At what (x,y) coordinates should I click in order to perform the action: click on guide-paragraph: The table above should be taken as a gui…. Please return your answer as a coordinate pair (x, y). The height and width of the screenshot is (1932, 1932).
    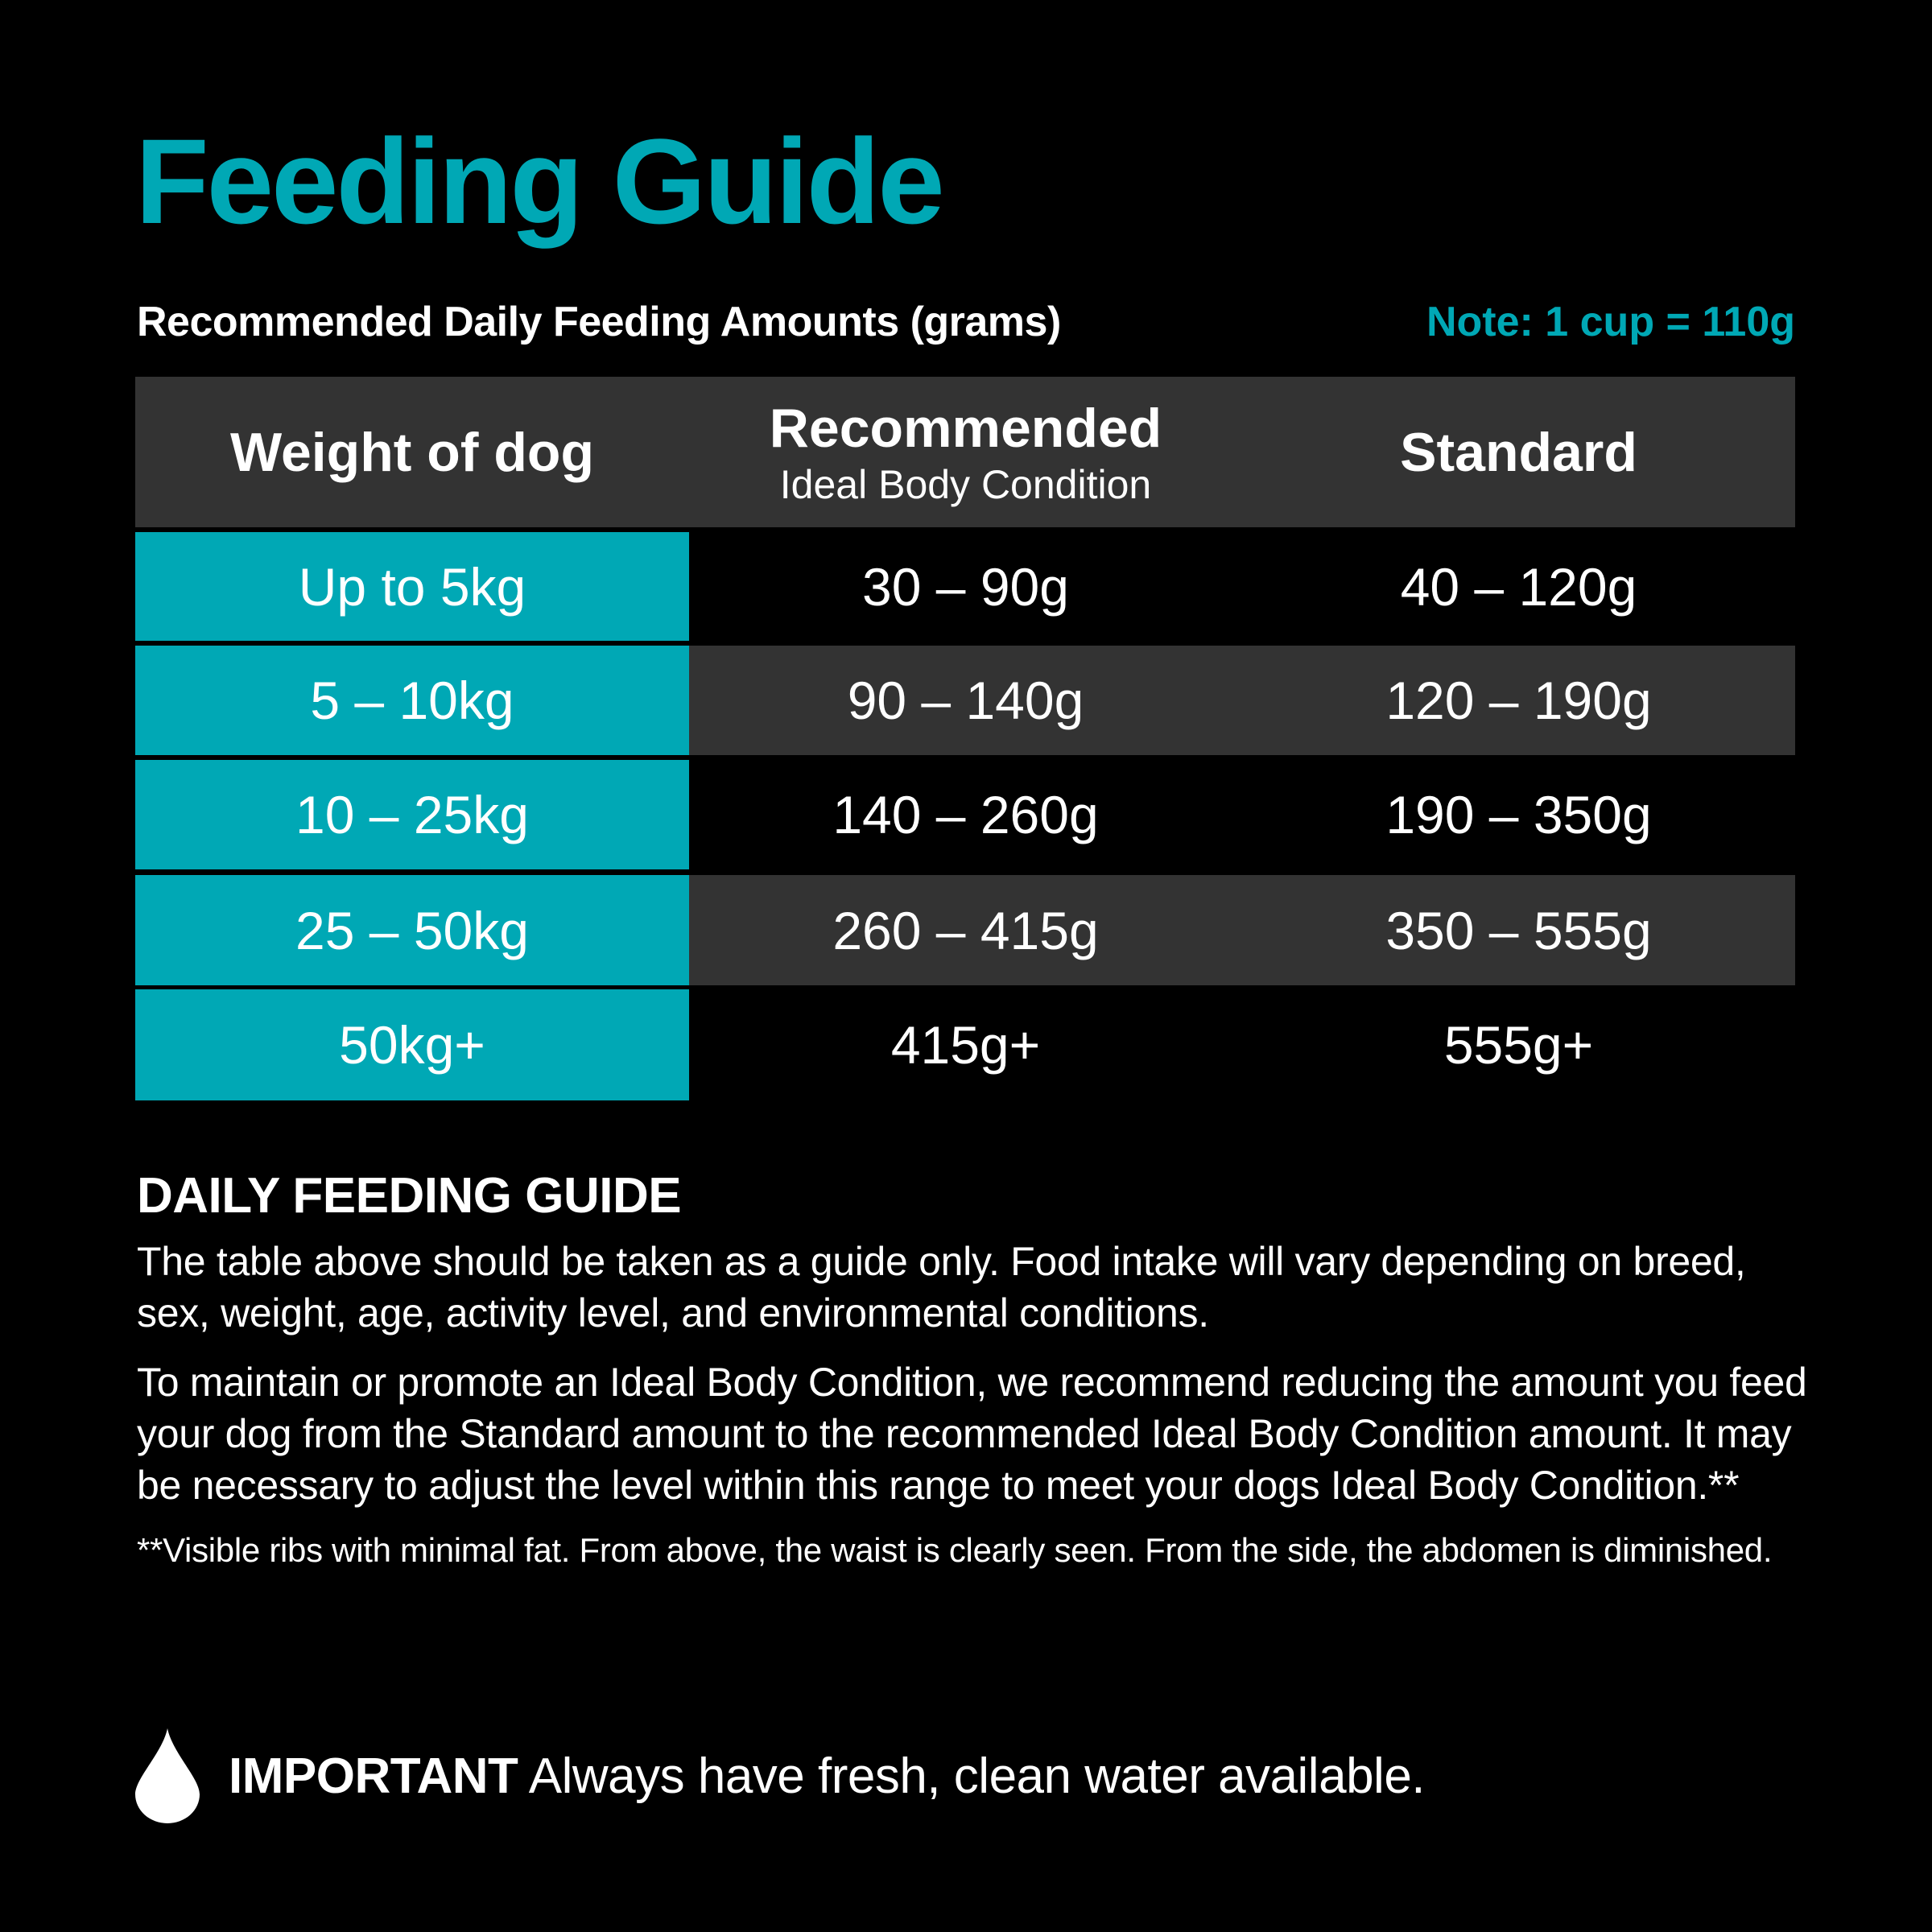
    Looking at the image, I should click on (941, 1287).